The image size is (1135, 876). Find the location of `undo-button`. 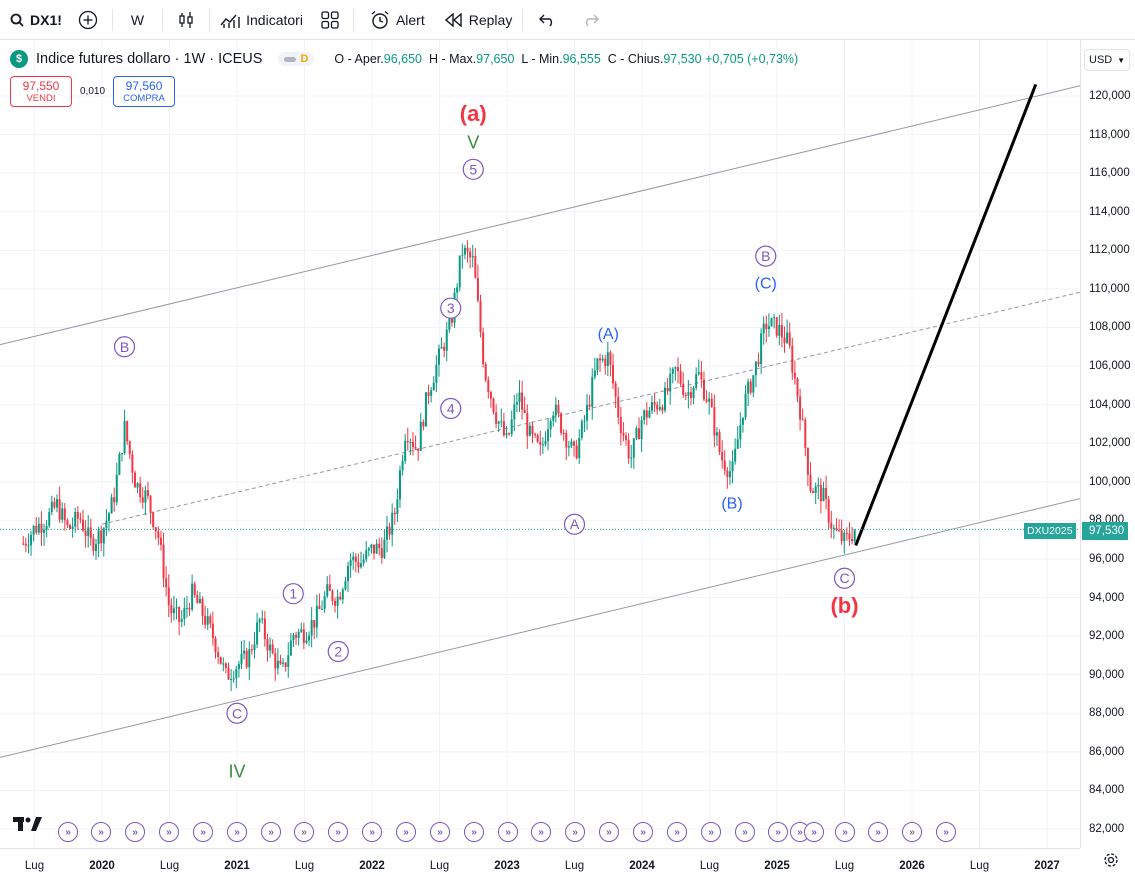

undo-button is located at coordinates (546, 20).